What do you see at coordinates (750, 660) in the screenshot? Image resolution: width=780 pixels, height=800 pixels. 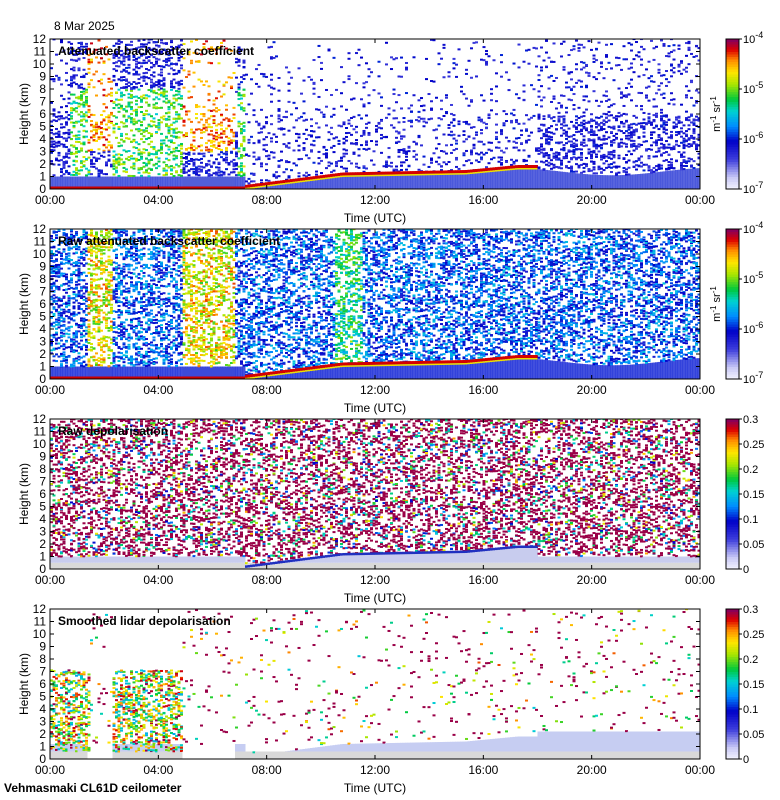 I see `colorbar-tick-label: 0.2` at bounding box center [750, 660].